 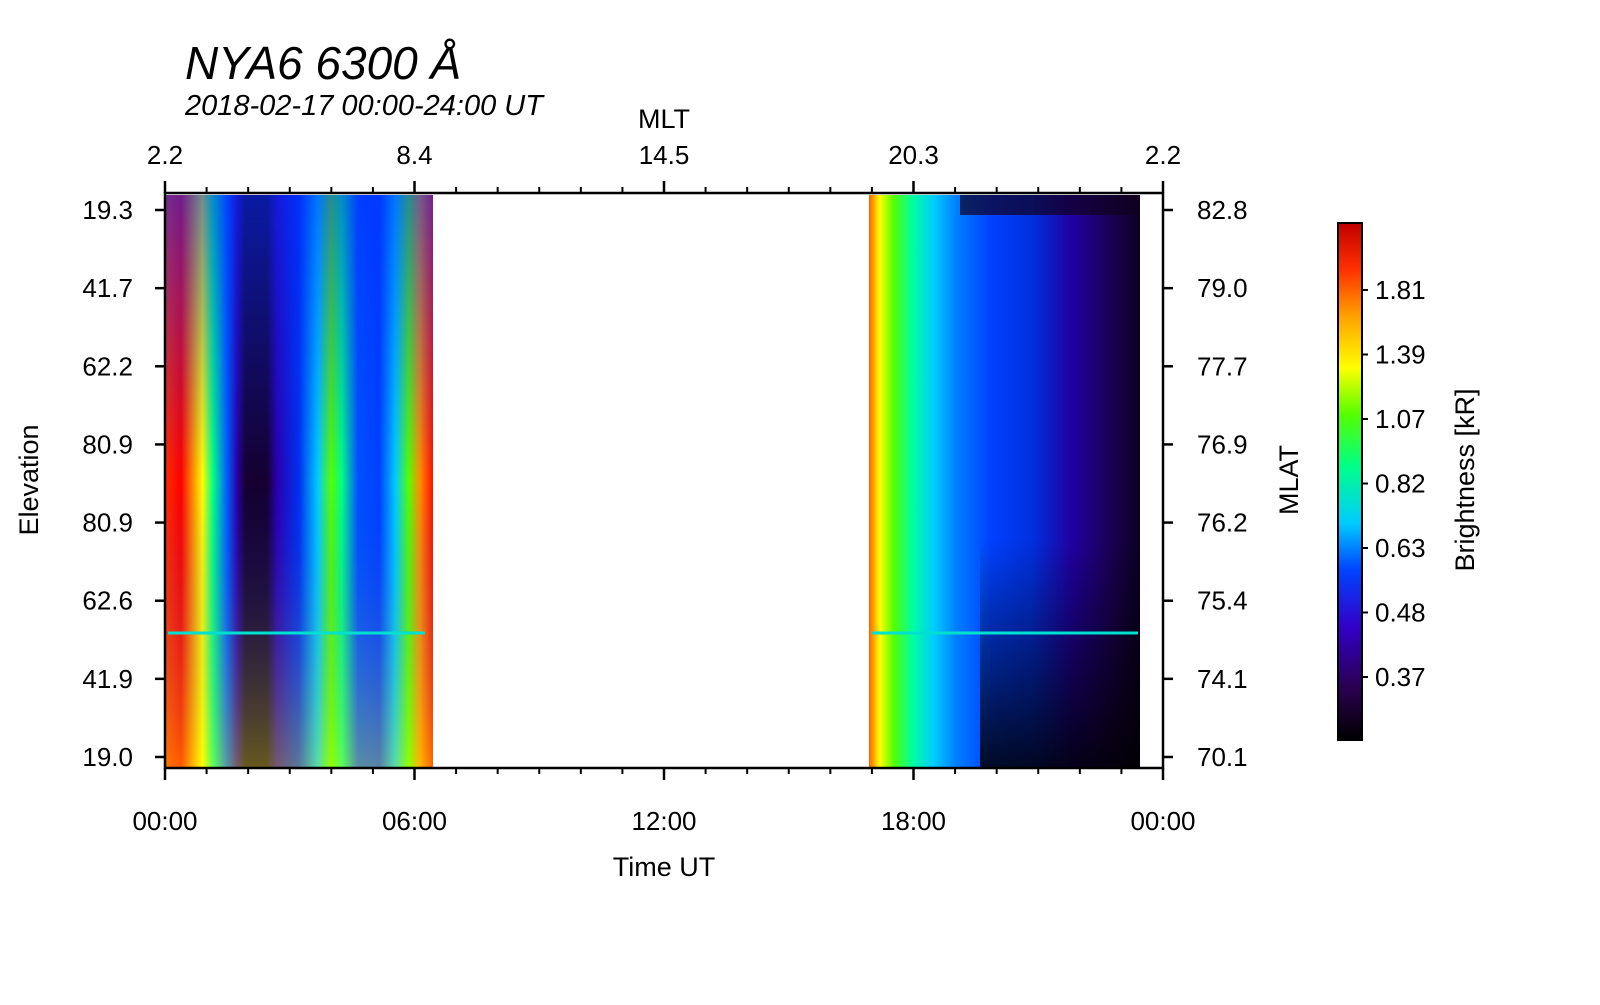 I want to click on x2-axis-label: MLT, so click(x=664, y=119).